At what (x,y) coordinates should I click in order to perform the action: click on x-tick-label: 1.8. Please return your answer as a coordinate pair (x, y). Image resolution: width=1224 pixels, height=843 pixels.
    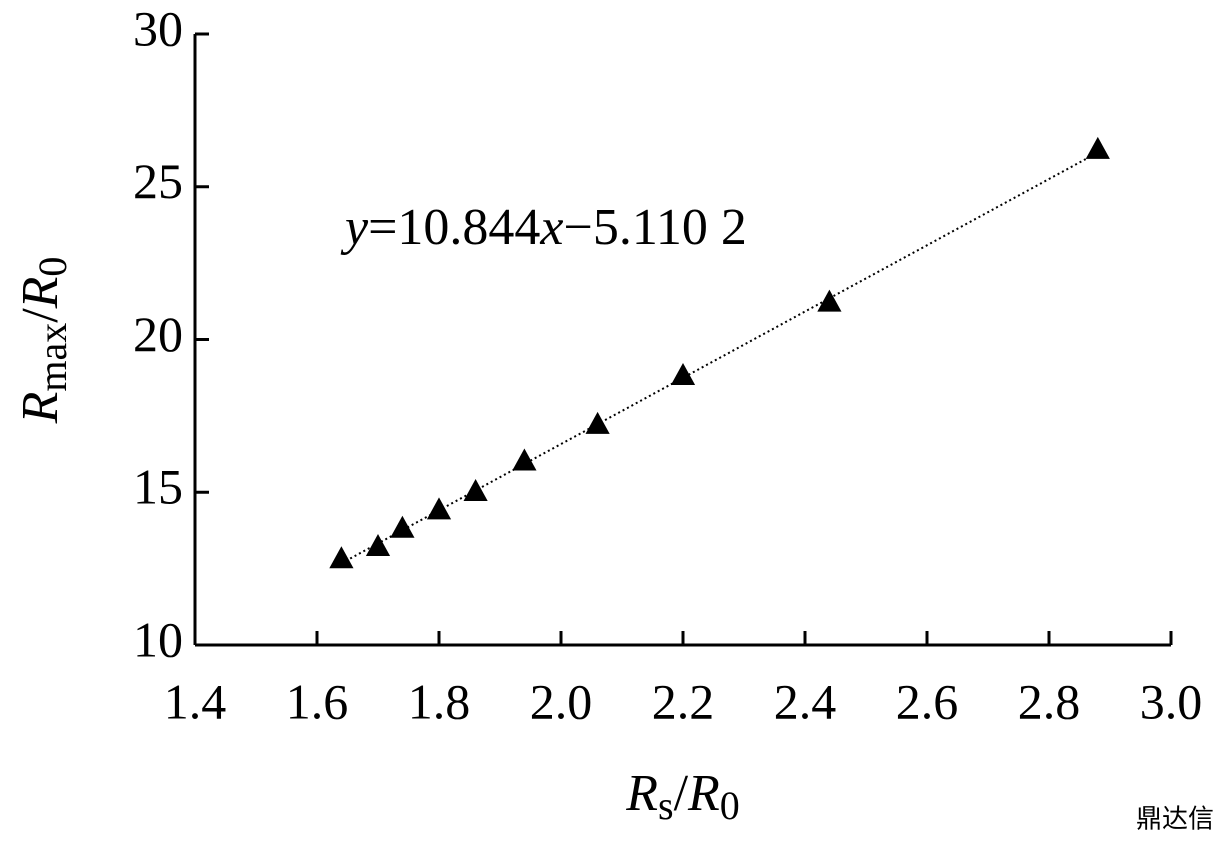
    Looking at the image, I should click on (439, 701).